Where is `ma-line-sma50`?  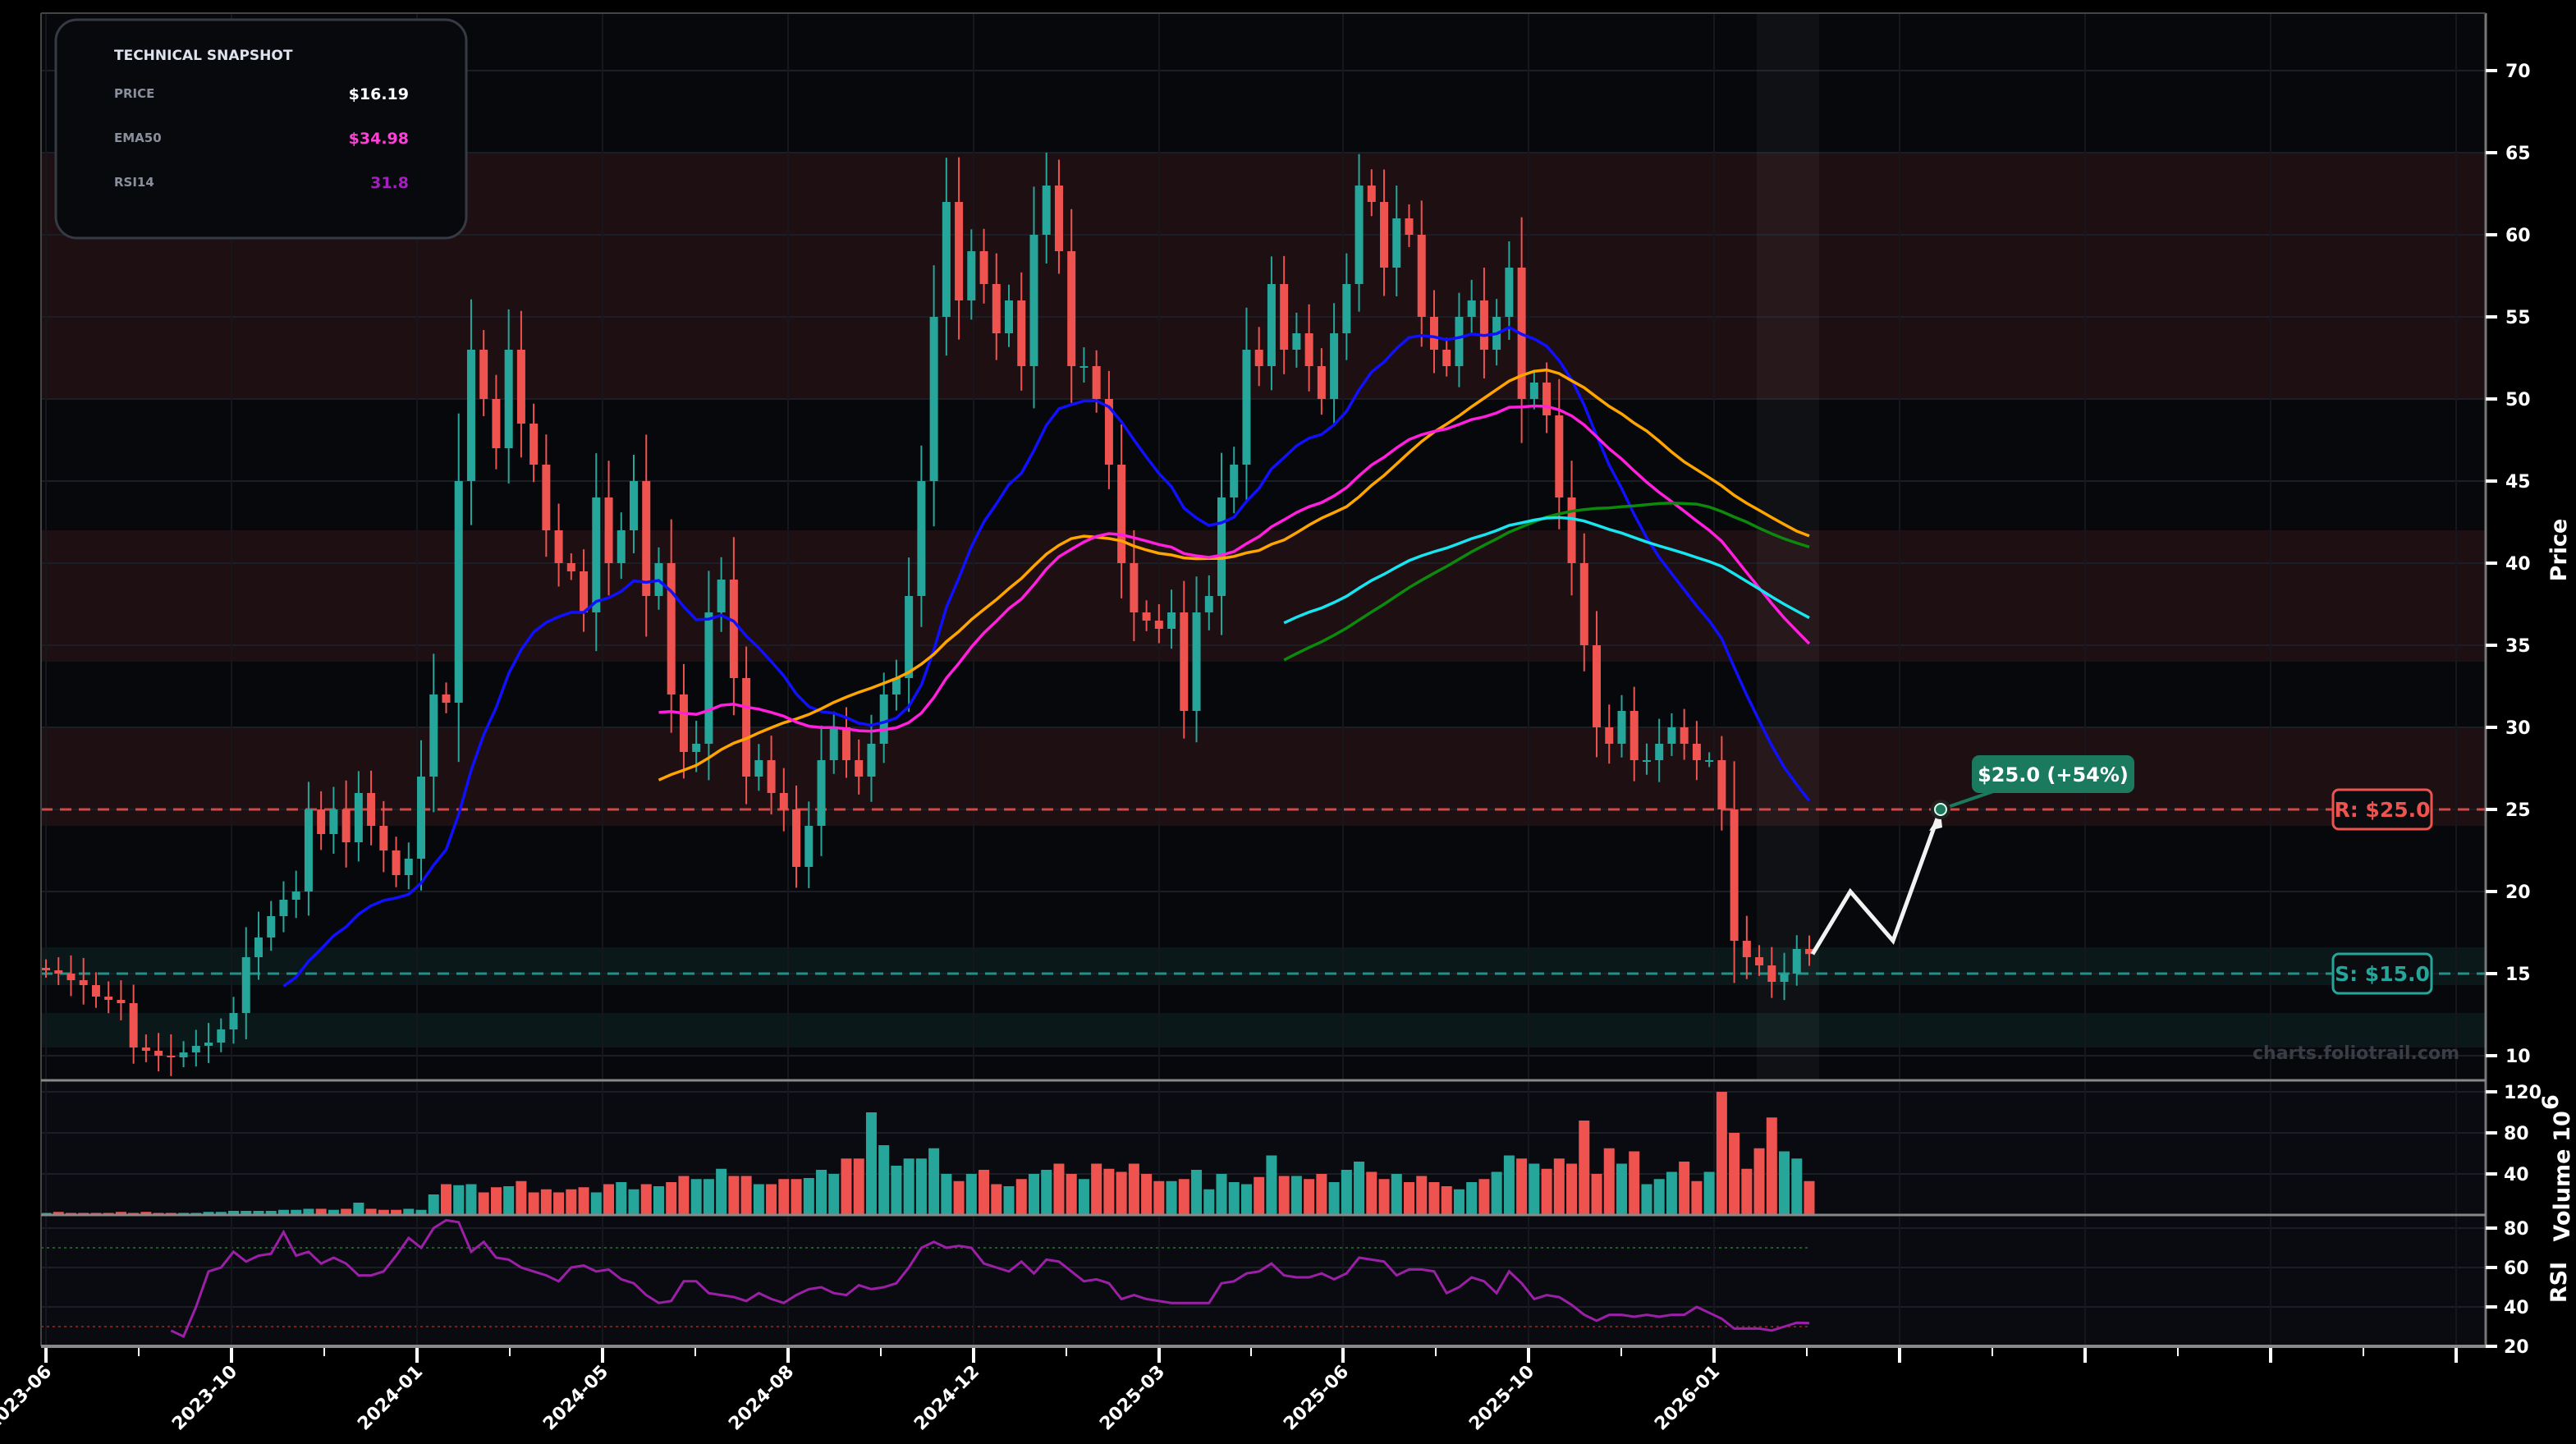 ma-line-sma50 is located at coordinates (1234, 575).